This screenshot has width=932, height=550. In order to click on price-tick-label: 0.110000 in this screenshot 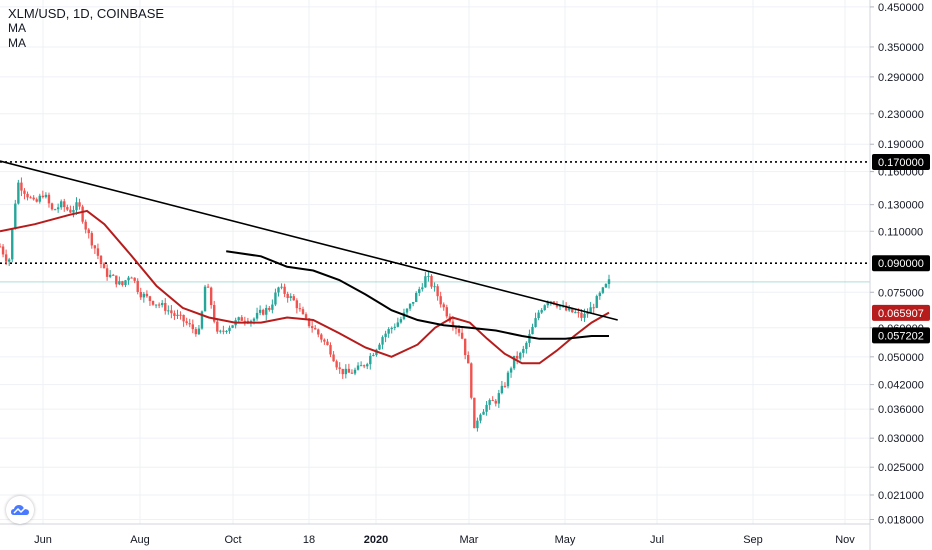, I will do `click(900, 232)`.